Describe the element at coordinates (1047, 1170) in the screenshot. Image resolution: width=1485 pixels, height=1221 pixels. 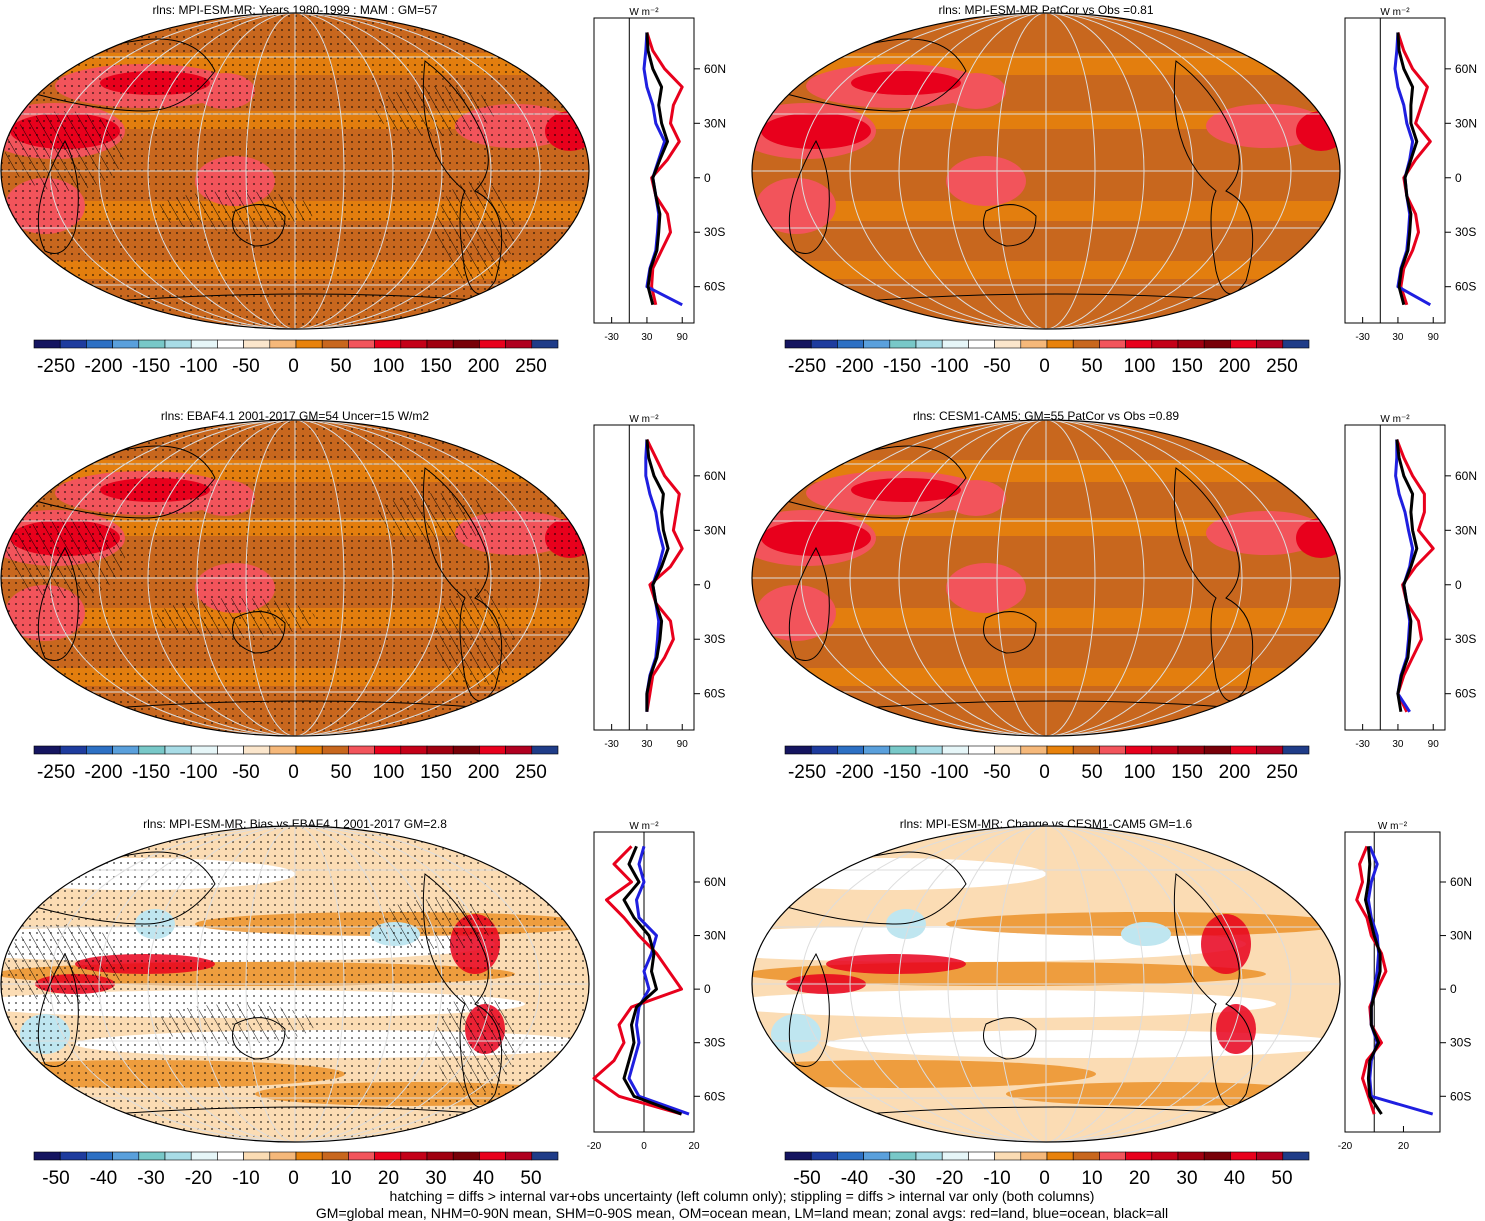
I see `colorbar-6: -50 -40 -30 -20 -10 0 10 20 30 40 50` at that location.